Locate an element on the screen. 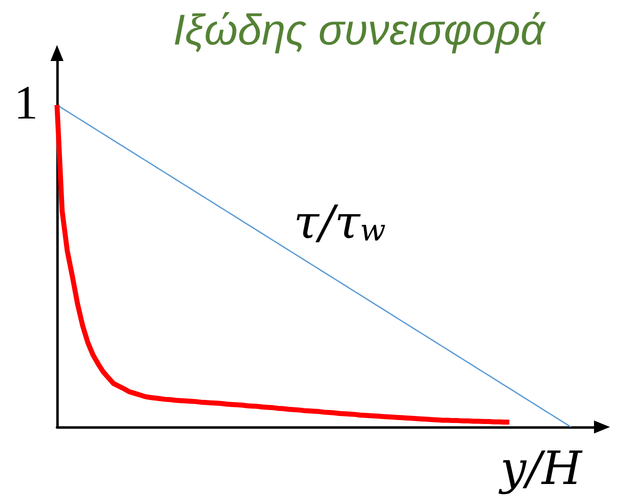 This screenshot has width=617, height=496. chart-title: Ιξώδης συνεισφορά is located at coordinates (359, 30).